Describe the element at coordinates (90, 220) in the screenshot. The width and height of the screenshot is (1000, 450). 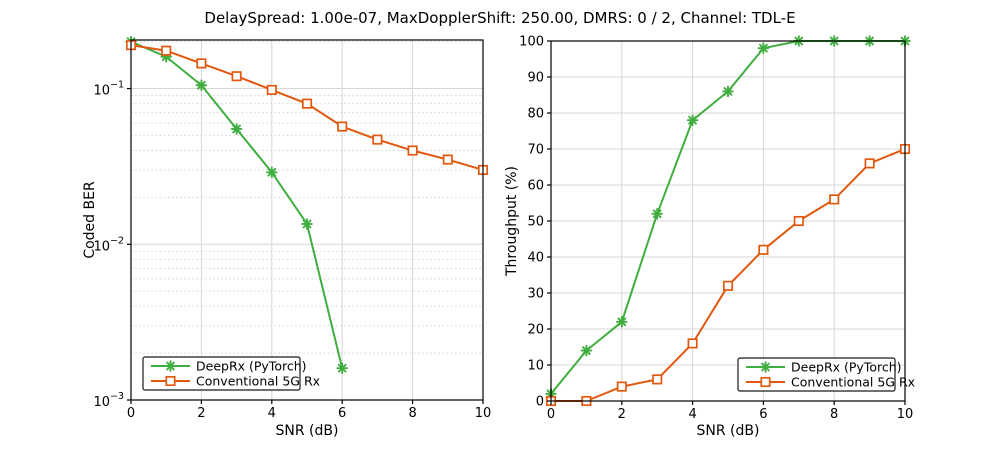
I see `ber-y-axis-label: Coded BER` at that location.